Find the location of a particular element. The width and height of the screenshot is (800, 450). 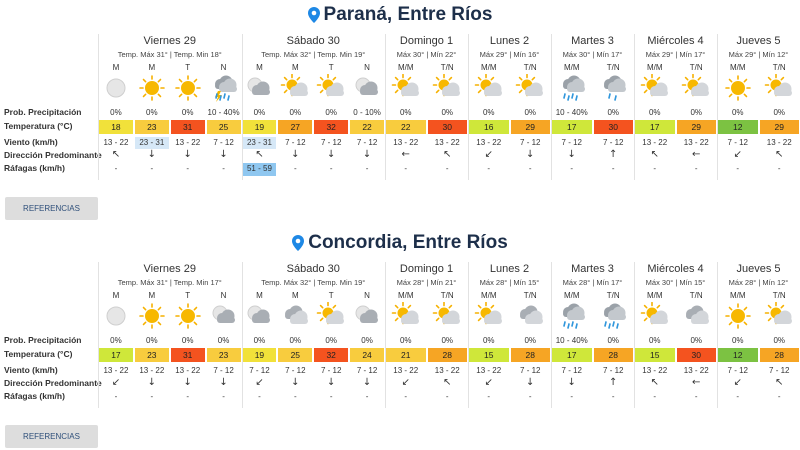

day-name: Viernes 29 is located at coordinates (169, 269).